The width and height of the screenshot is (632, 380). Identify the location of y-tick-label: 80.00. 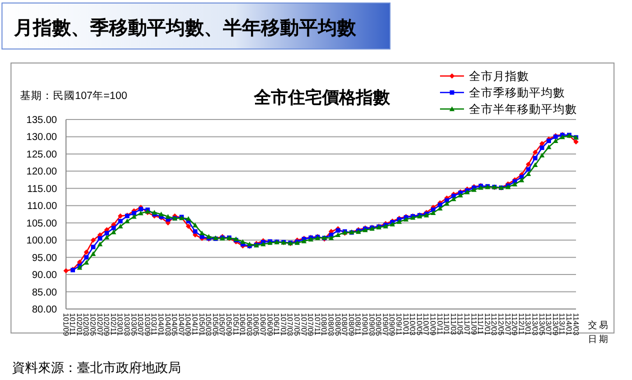
(45, 310).